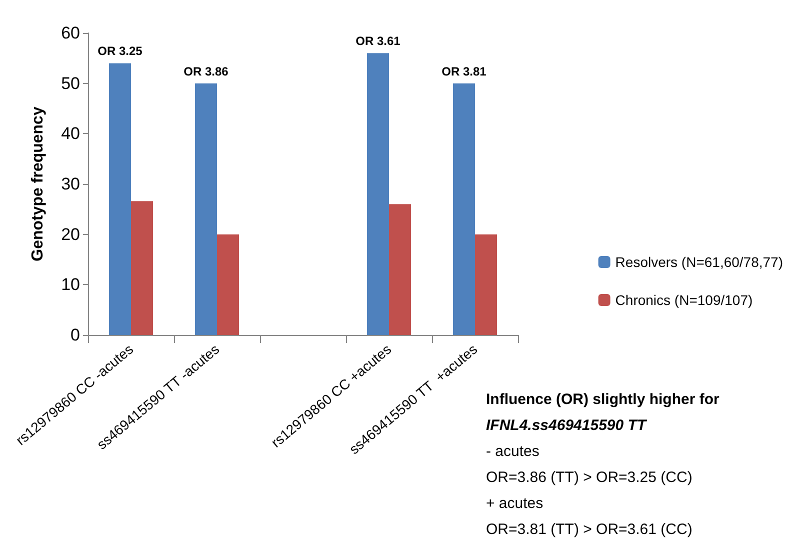 This screenshot has width=808, height=549. I want to click on annotation: OR 3.86, so click(206, 71).